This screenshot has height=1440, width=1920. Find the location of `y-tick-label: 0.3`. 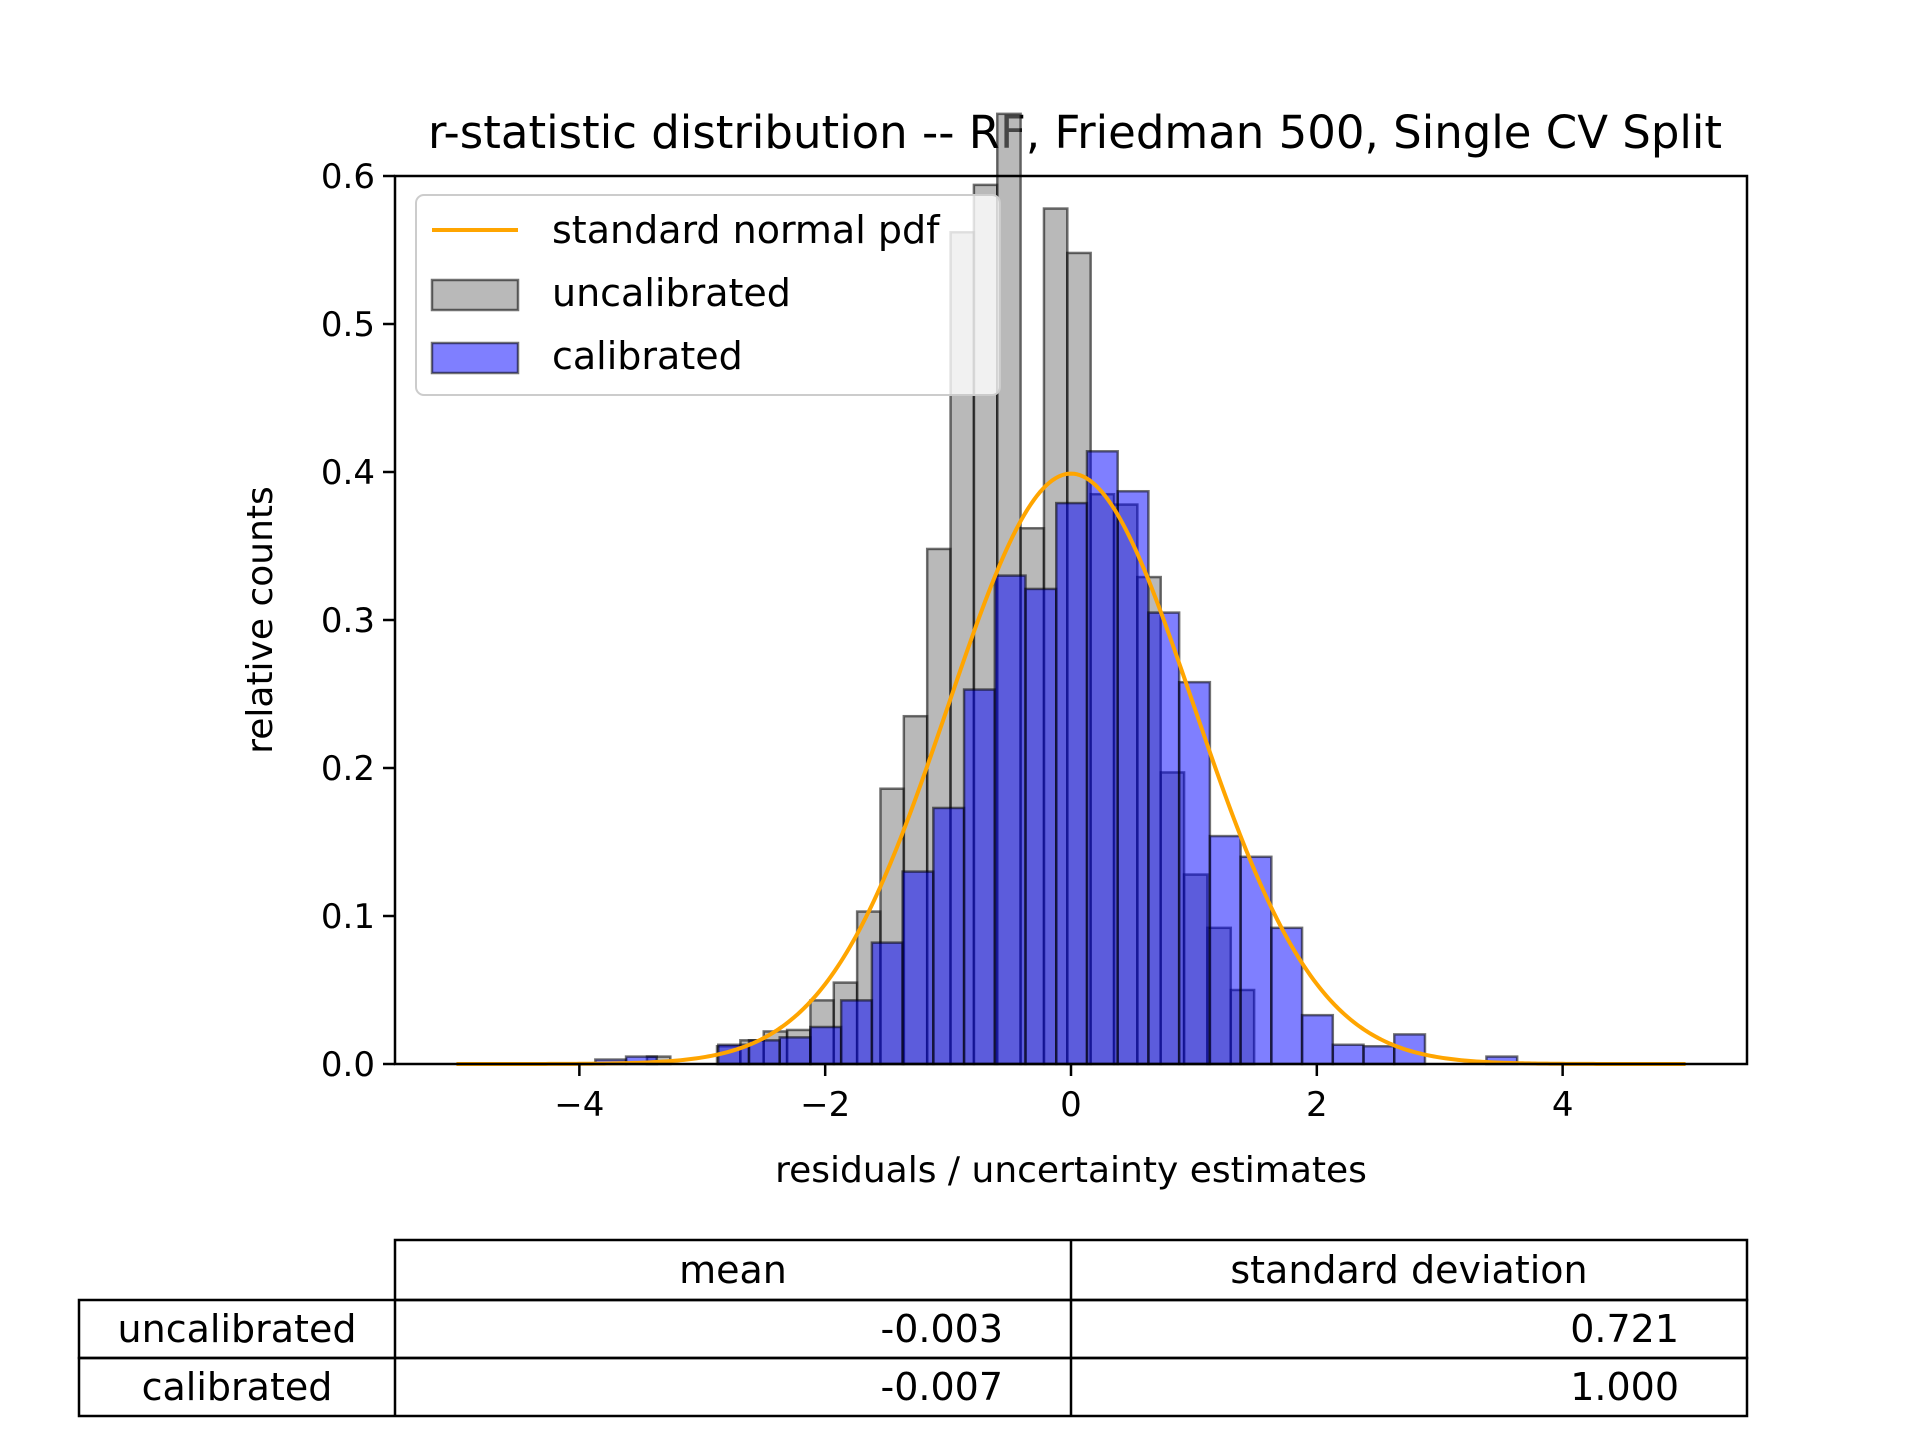

y-tick-label: 0.3 is located at coordinates (348, 621).